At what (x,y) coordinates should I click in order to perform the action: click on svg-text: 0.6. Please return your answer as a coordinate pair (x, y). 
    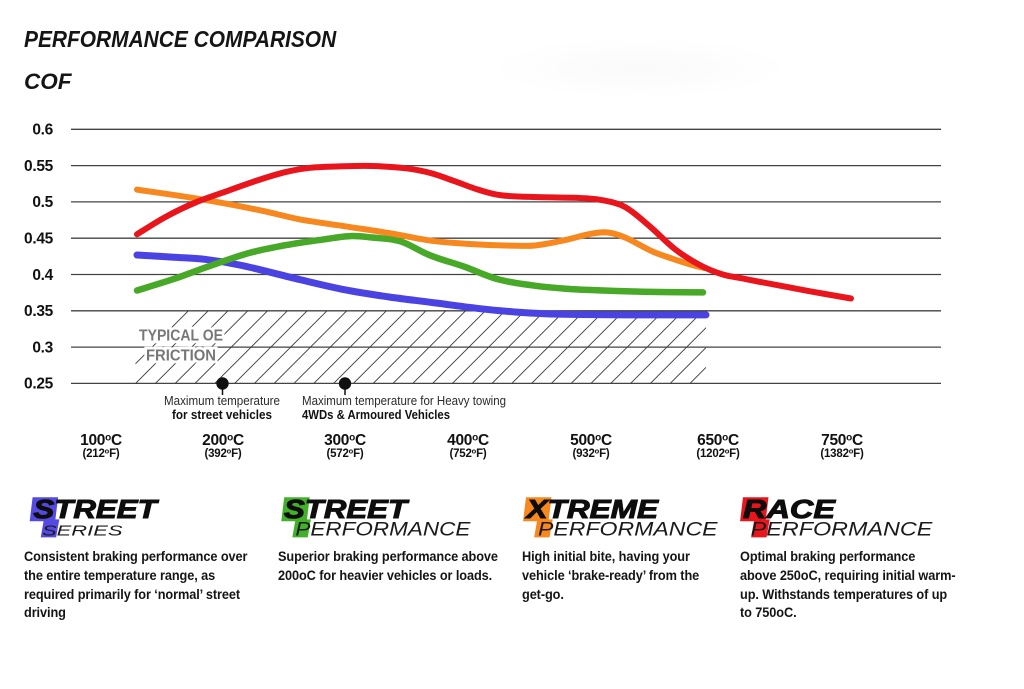
    Looking at the image, I should click on (42, 130).